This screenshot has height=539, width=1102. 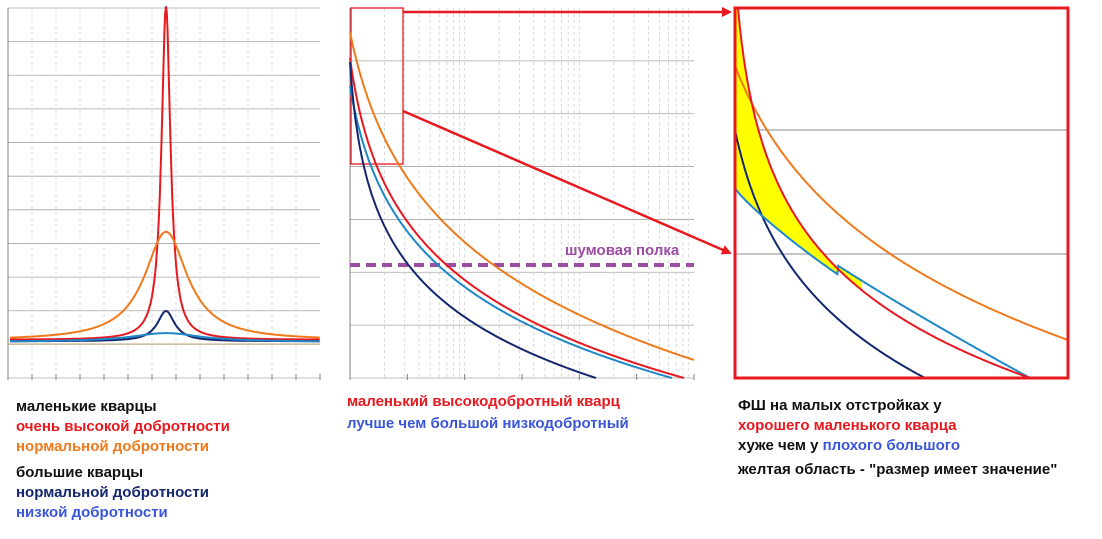 I want to click on caption-normal-q-large: нормальной добротности, so click(x=112, y=492).